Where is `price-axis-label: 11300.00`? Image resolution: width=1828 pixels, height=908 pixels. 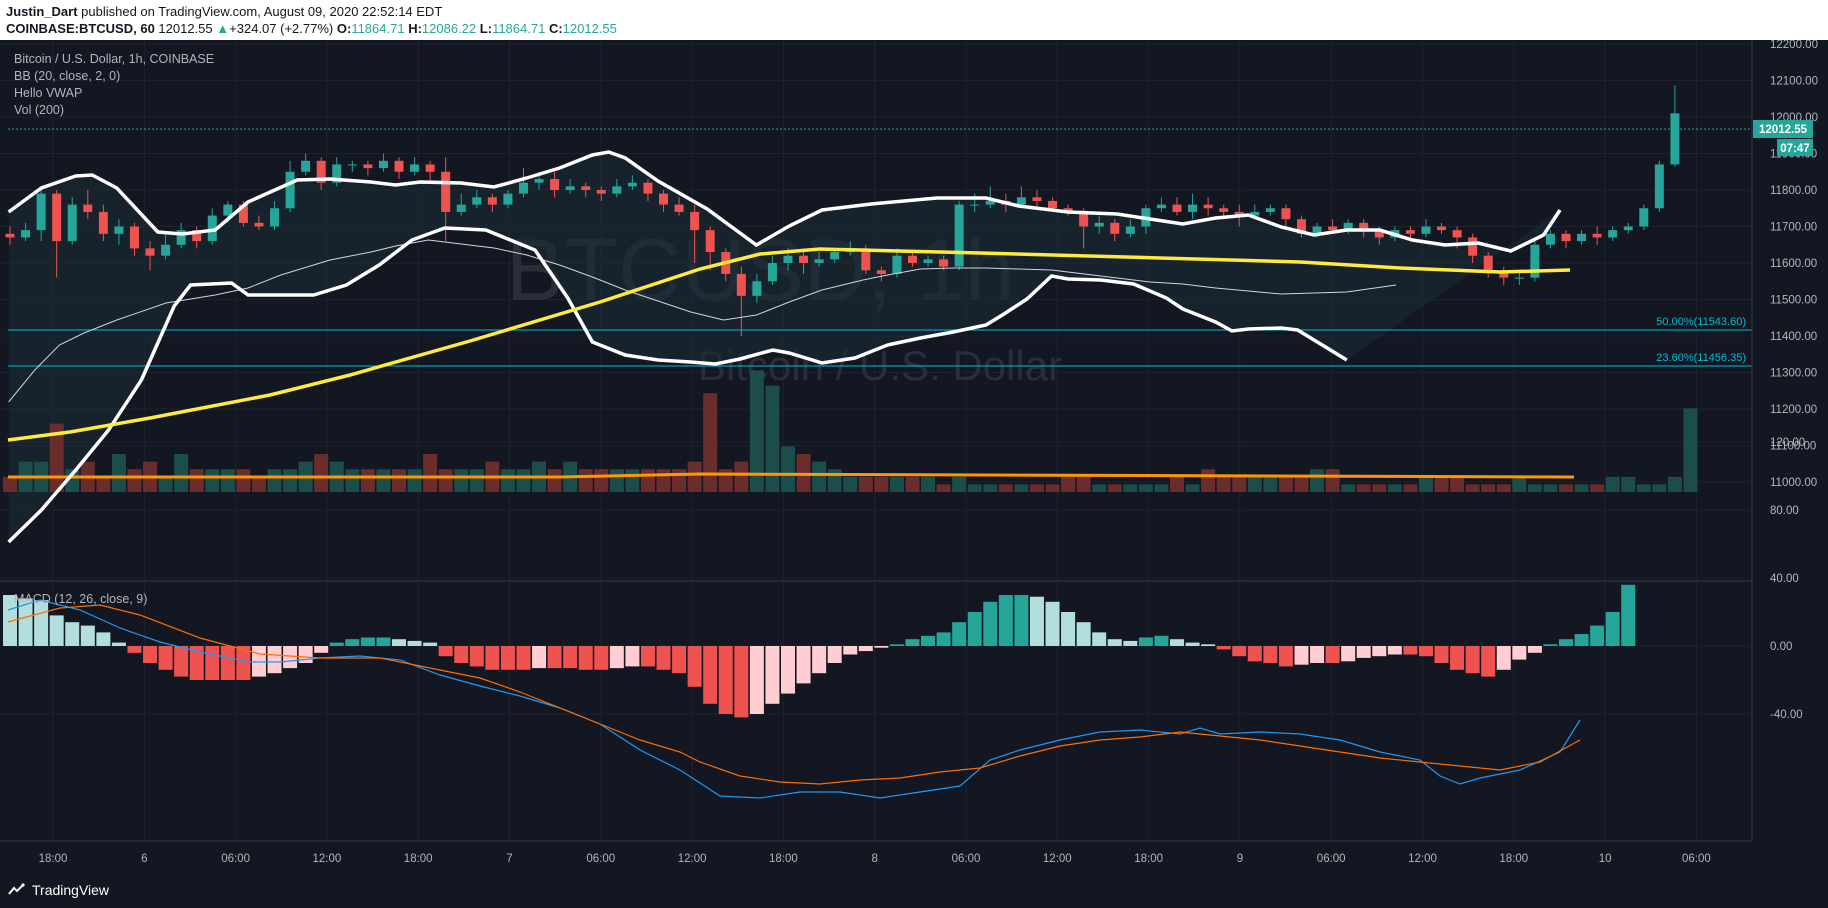
price-axis-label: 11300.00 is located at coordinates (1793, 374).